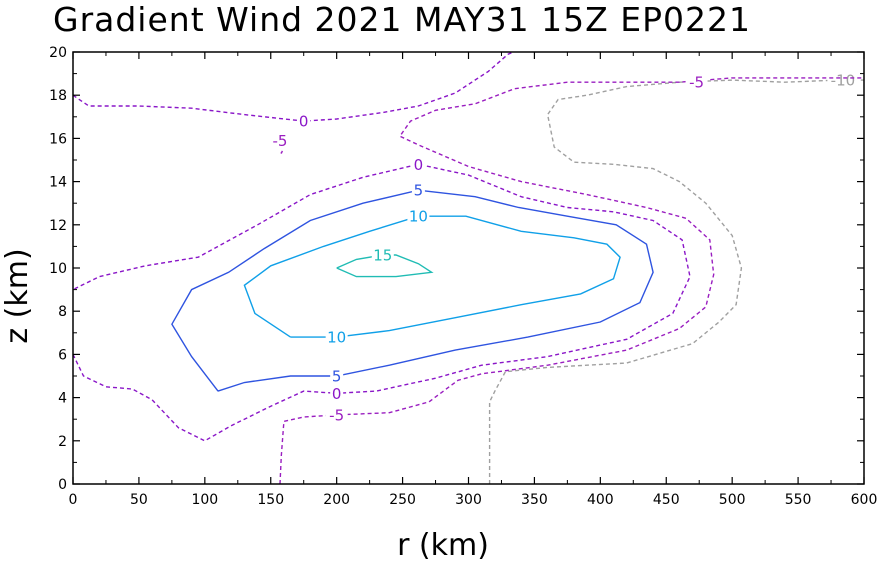 This screenshot has width=879, height=561. What do you see at coordinates (864, 500) in the screenshot?
I see `x-tick-label: 600` at bounding box center [864, 500].